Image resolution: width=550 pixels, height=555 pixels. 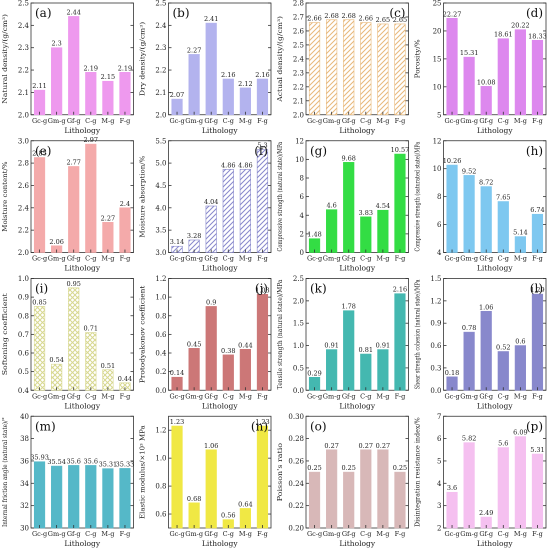 What do you see at coordinates (298, 4) in the screenshot?
I see `y-tick-label: 2.8` at bounding box center [298, 4].